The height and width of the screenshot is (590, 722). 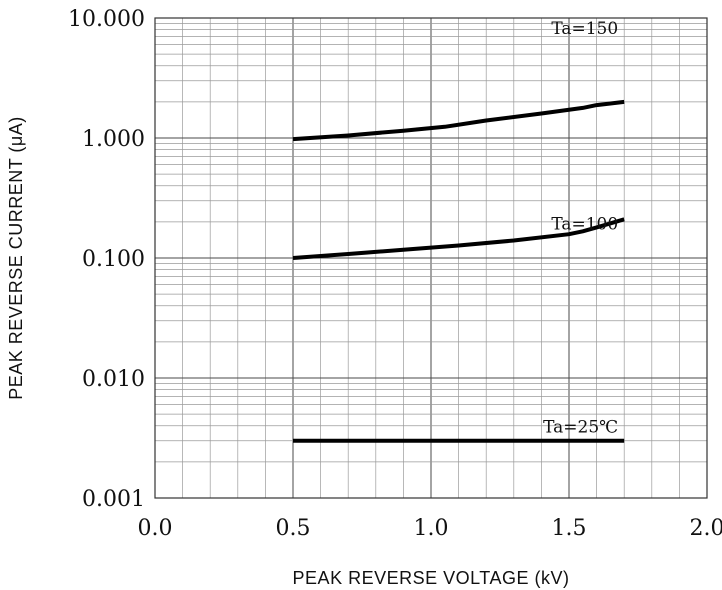 I want to click on y-tick-label: 0.010, so click(x=113, y=379).